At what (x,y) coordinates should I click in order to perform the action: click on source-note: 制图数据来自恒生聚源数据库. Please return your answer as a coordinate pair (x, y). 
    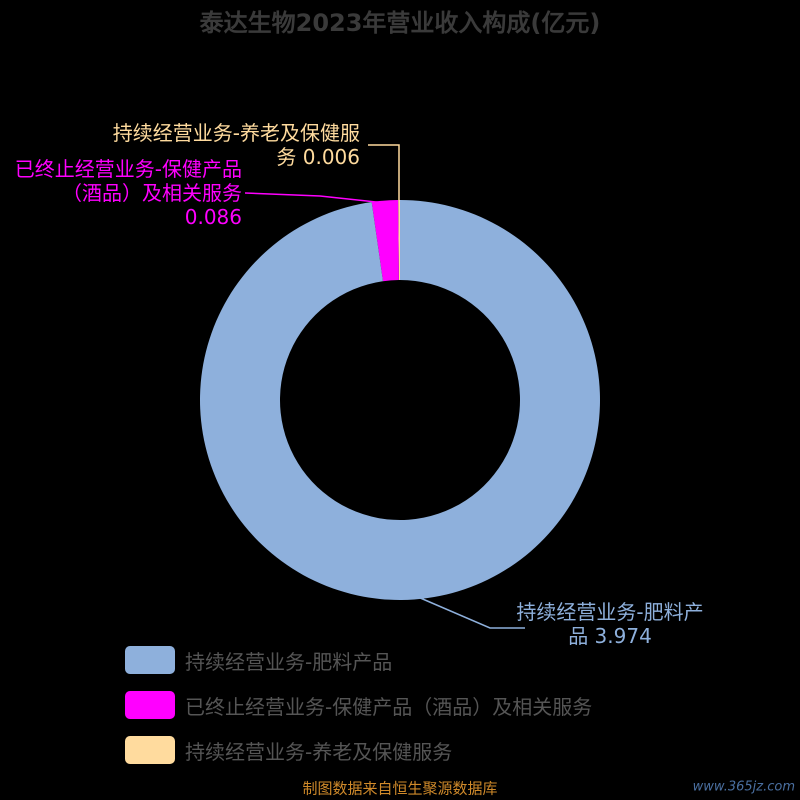
    Looking at the image, I should click on (399, 789).